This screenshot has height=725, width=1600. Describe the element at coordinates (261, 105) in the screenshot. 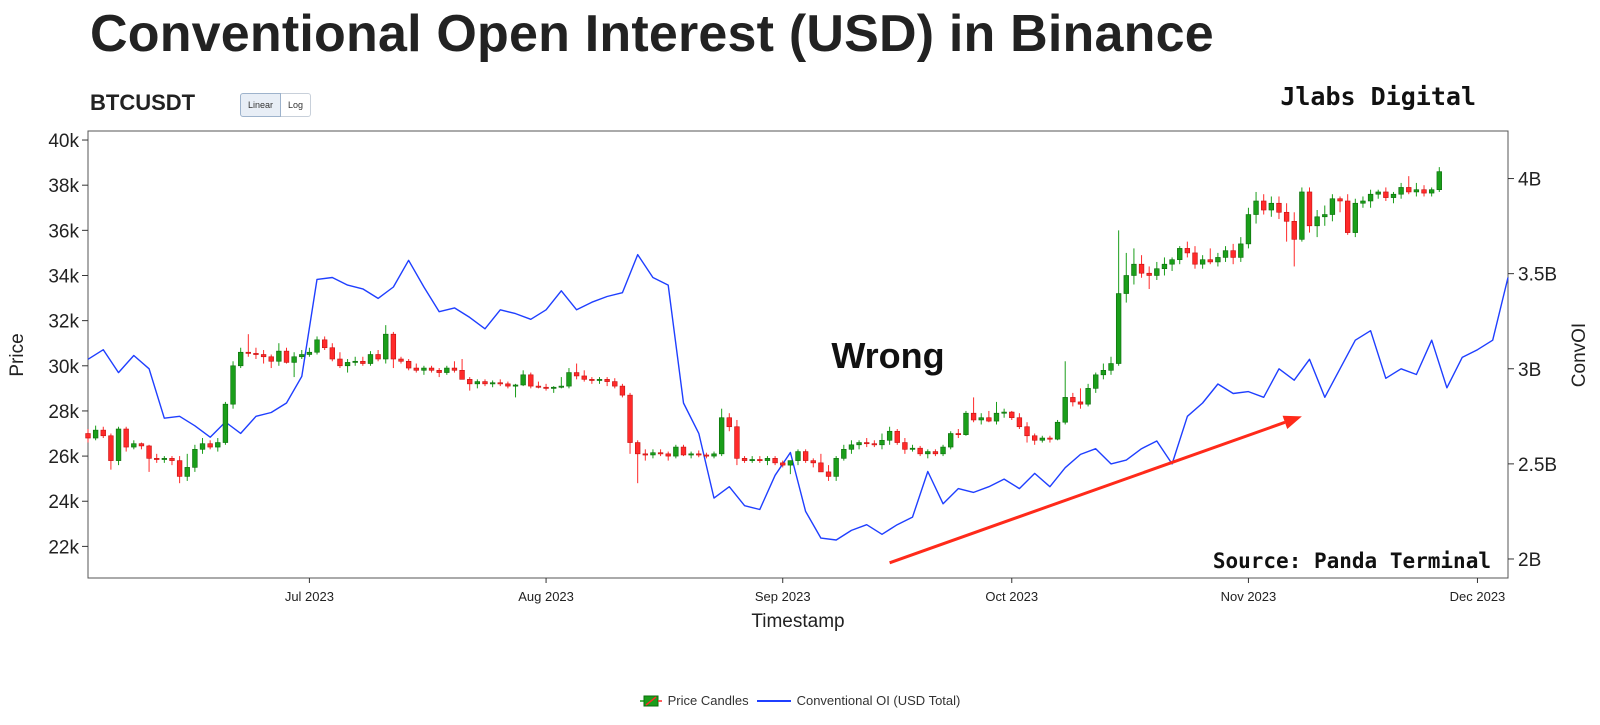

I see `linear-scale-button: Linear` at that location.